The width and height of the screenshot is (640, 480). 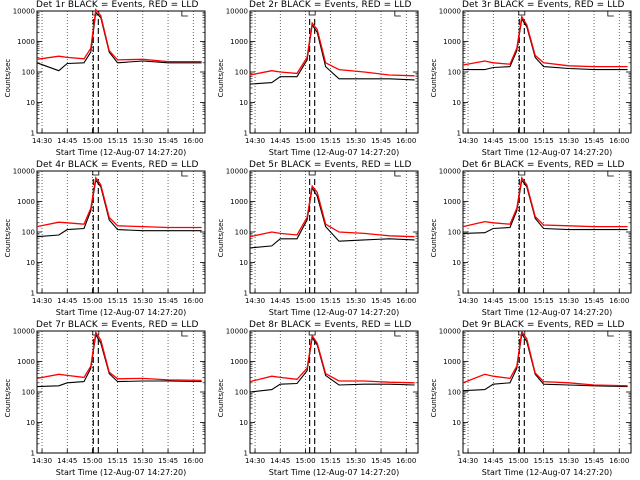 What do you see at coordinates (330, 325) in the screenshot?
I see `panel-title: Det 8r BLACK = Events, RED = LLD` at bounding box center [330, 325].